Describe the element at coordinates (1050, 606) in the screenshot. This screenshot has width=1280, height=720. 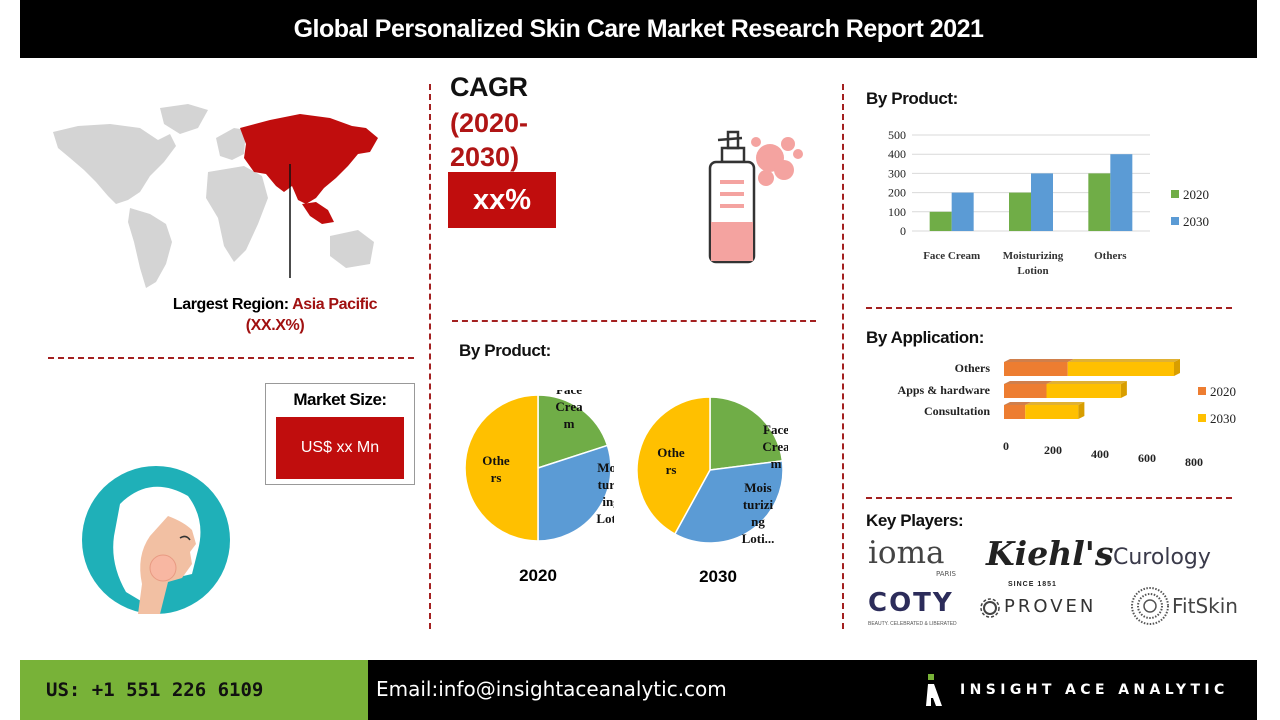
I see `logo-proven: PROVEN` at that location.